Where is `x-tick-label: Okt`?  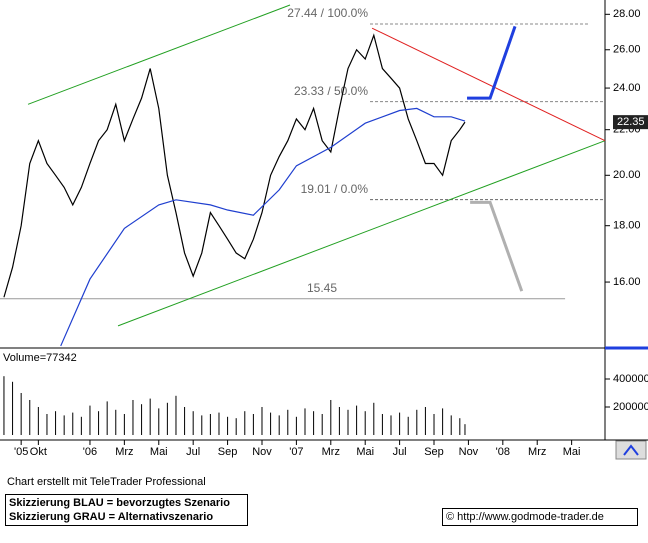
x-tick-label: Okt is located at coordinates (38, 452).